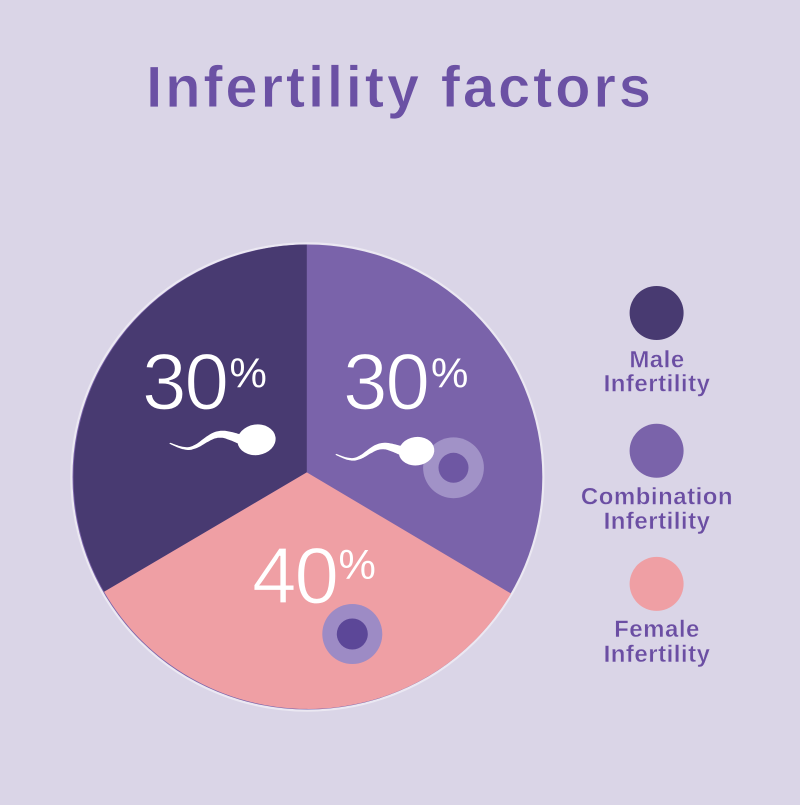 The image size is (800, 805). Describe the element at coordinates (294, 575) in the screenshot. I see `svg-text: 40` at that location.